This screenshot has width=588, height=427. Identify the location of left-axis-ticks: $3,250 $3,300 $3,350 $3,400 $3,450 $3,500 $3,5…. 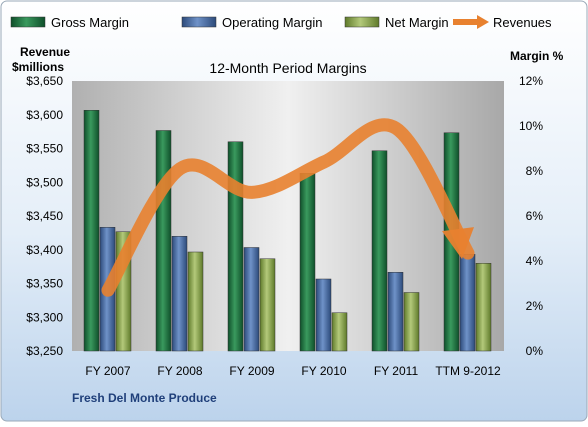
(44, 216).